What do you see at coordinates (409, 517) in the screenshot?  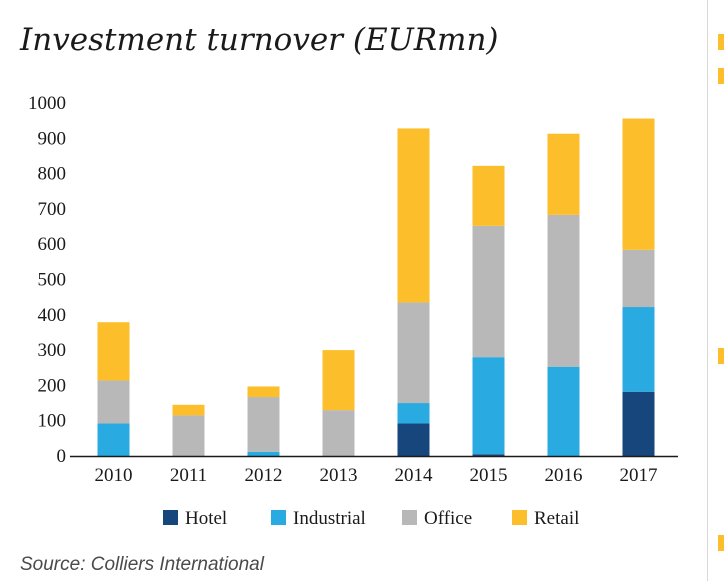 I see `legend-swatch-office` at bounding box center [409, 517].